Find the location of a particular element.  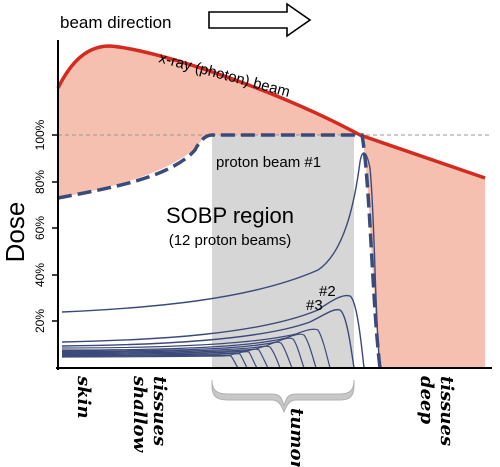

x-label-shallow-line1: shallow is located at coordinates (139, 414).